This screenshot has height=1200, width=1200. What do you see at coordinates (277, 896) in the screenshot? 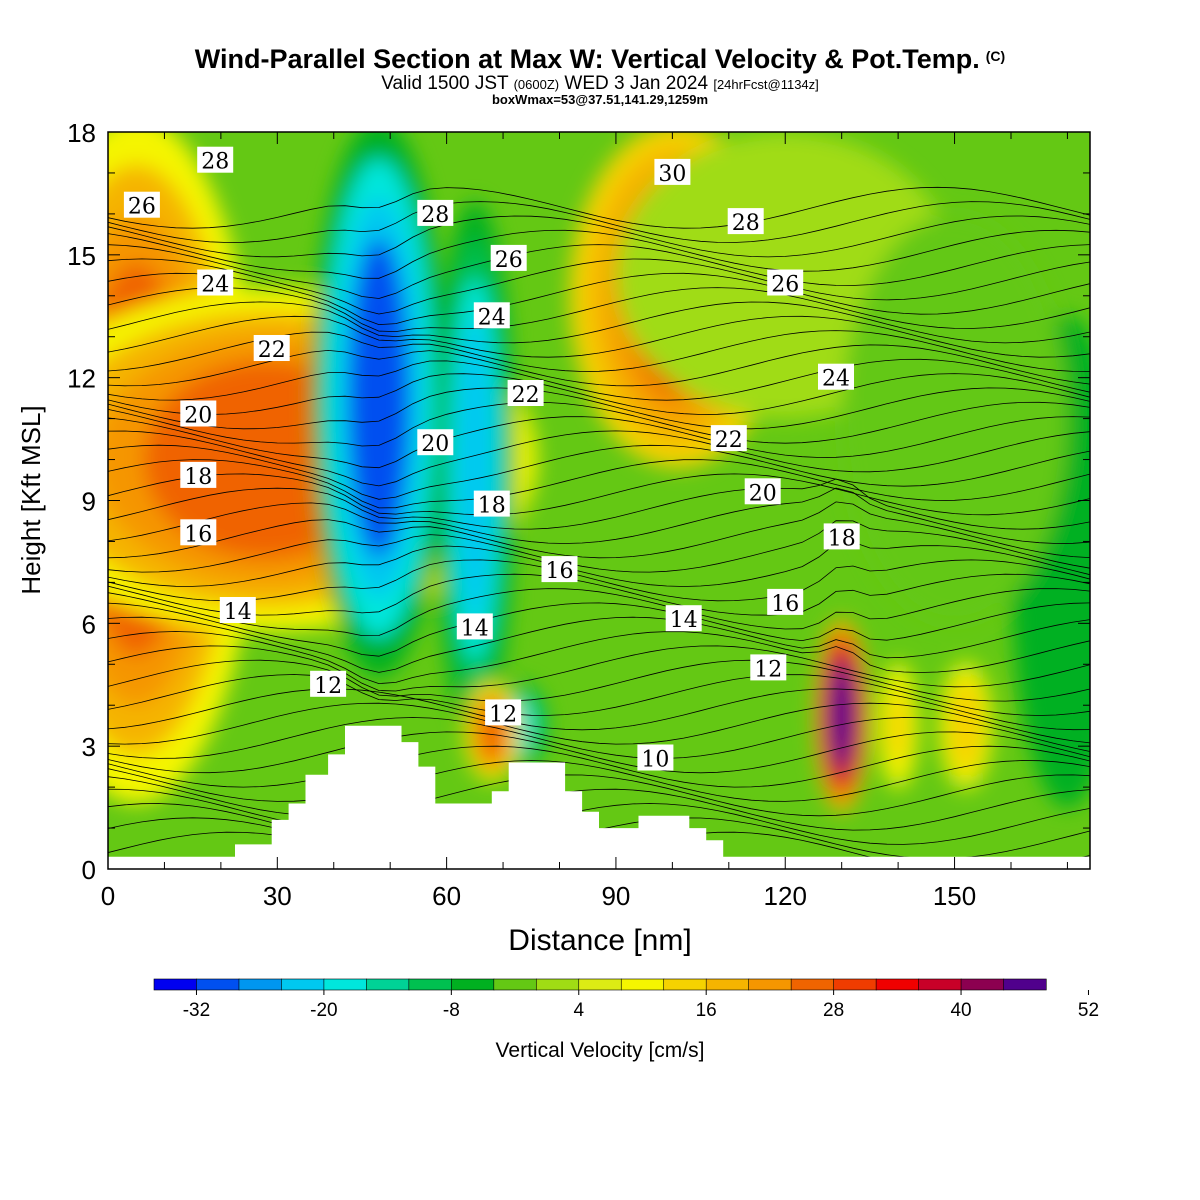
I see `x-tick-label: 30` at bounding box center [277, 896].